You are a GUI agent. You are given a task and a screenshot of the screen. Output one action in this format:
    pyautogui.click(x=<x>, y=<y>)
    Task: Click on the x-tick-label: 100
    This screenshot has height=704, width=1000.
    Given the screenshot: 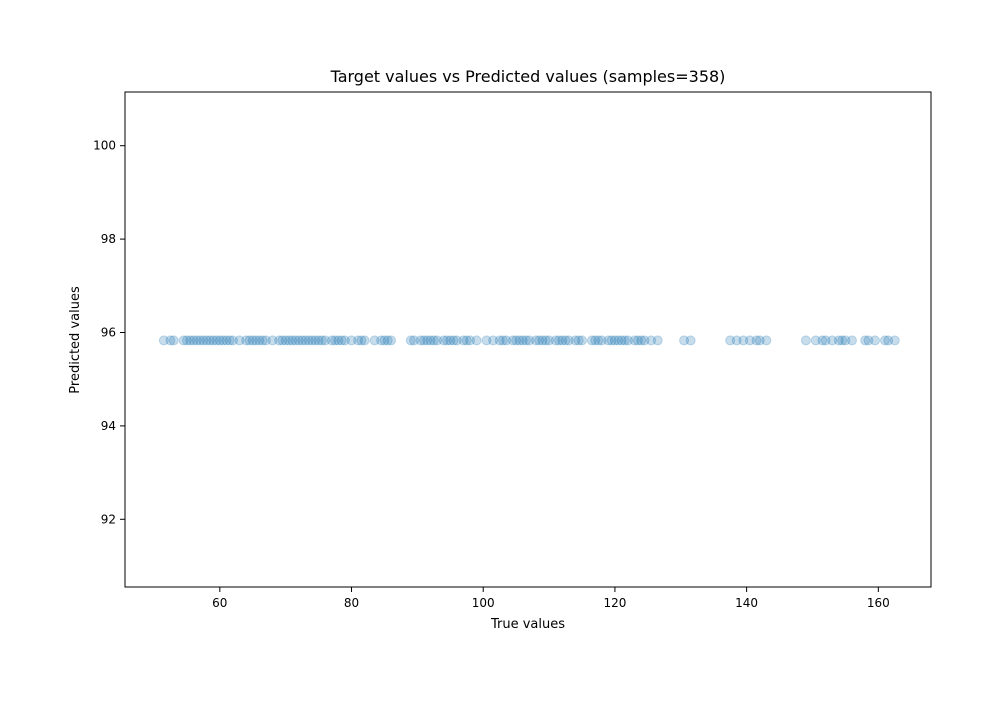 What is the action you would take?
    pyautogui.click(x=483, y=603)
    